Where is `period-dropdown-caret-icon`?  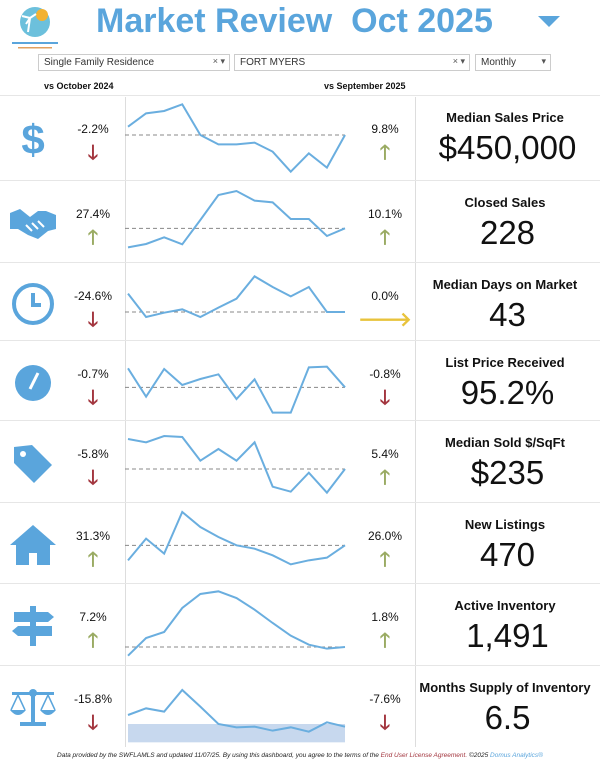 period-dropdown-caret-icon is located at coordinates (549, 21).